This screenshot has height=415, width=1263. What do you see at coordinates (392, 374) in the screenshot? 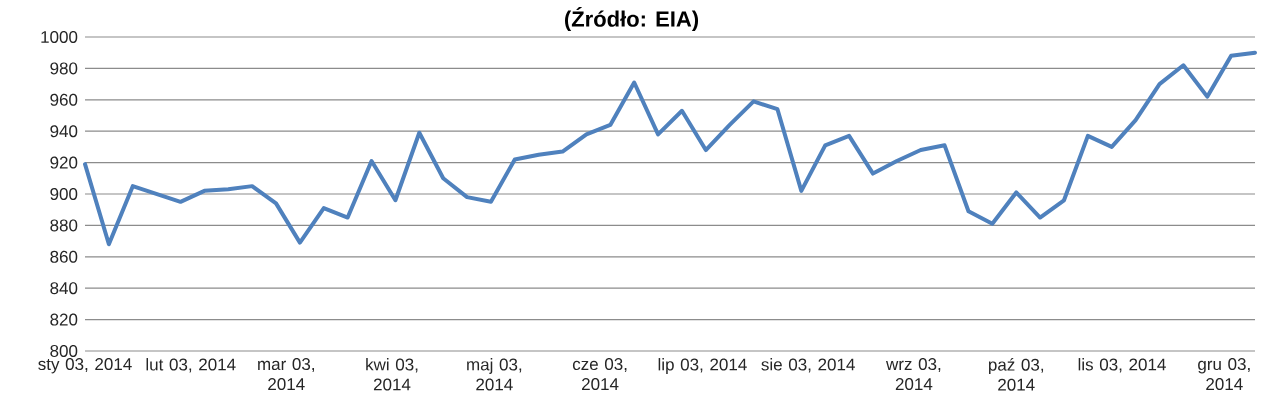
I see `x-tick-label: kwi 03, 2014` at bounding box center [392, 374].